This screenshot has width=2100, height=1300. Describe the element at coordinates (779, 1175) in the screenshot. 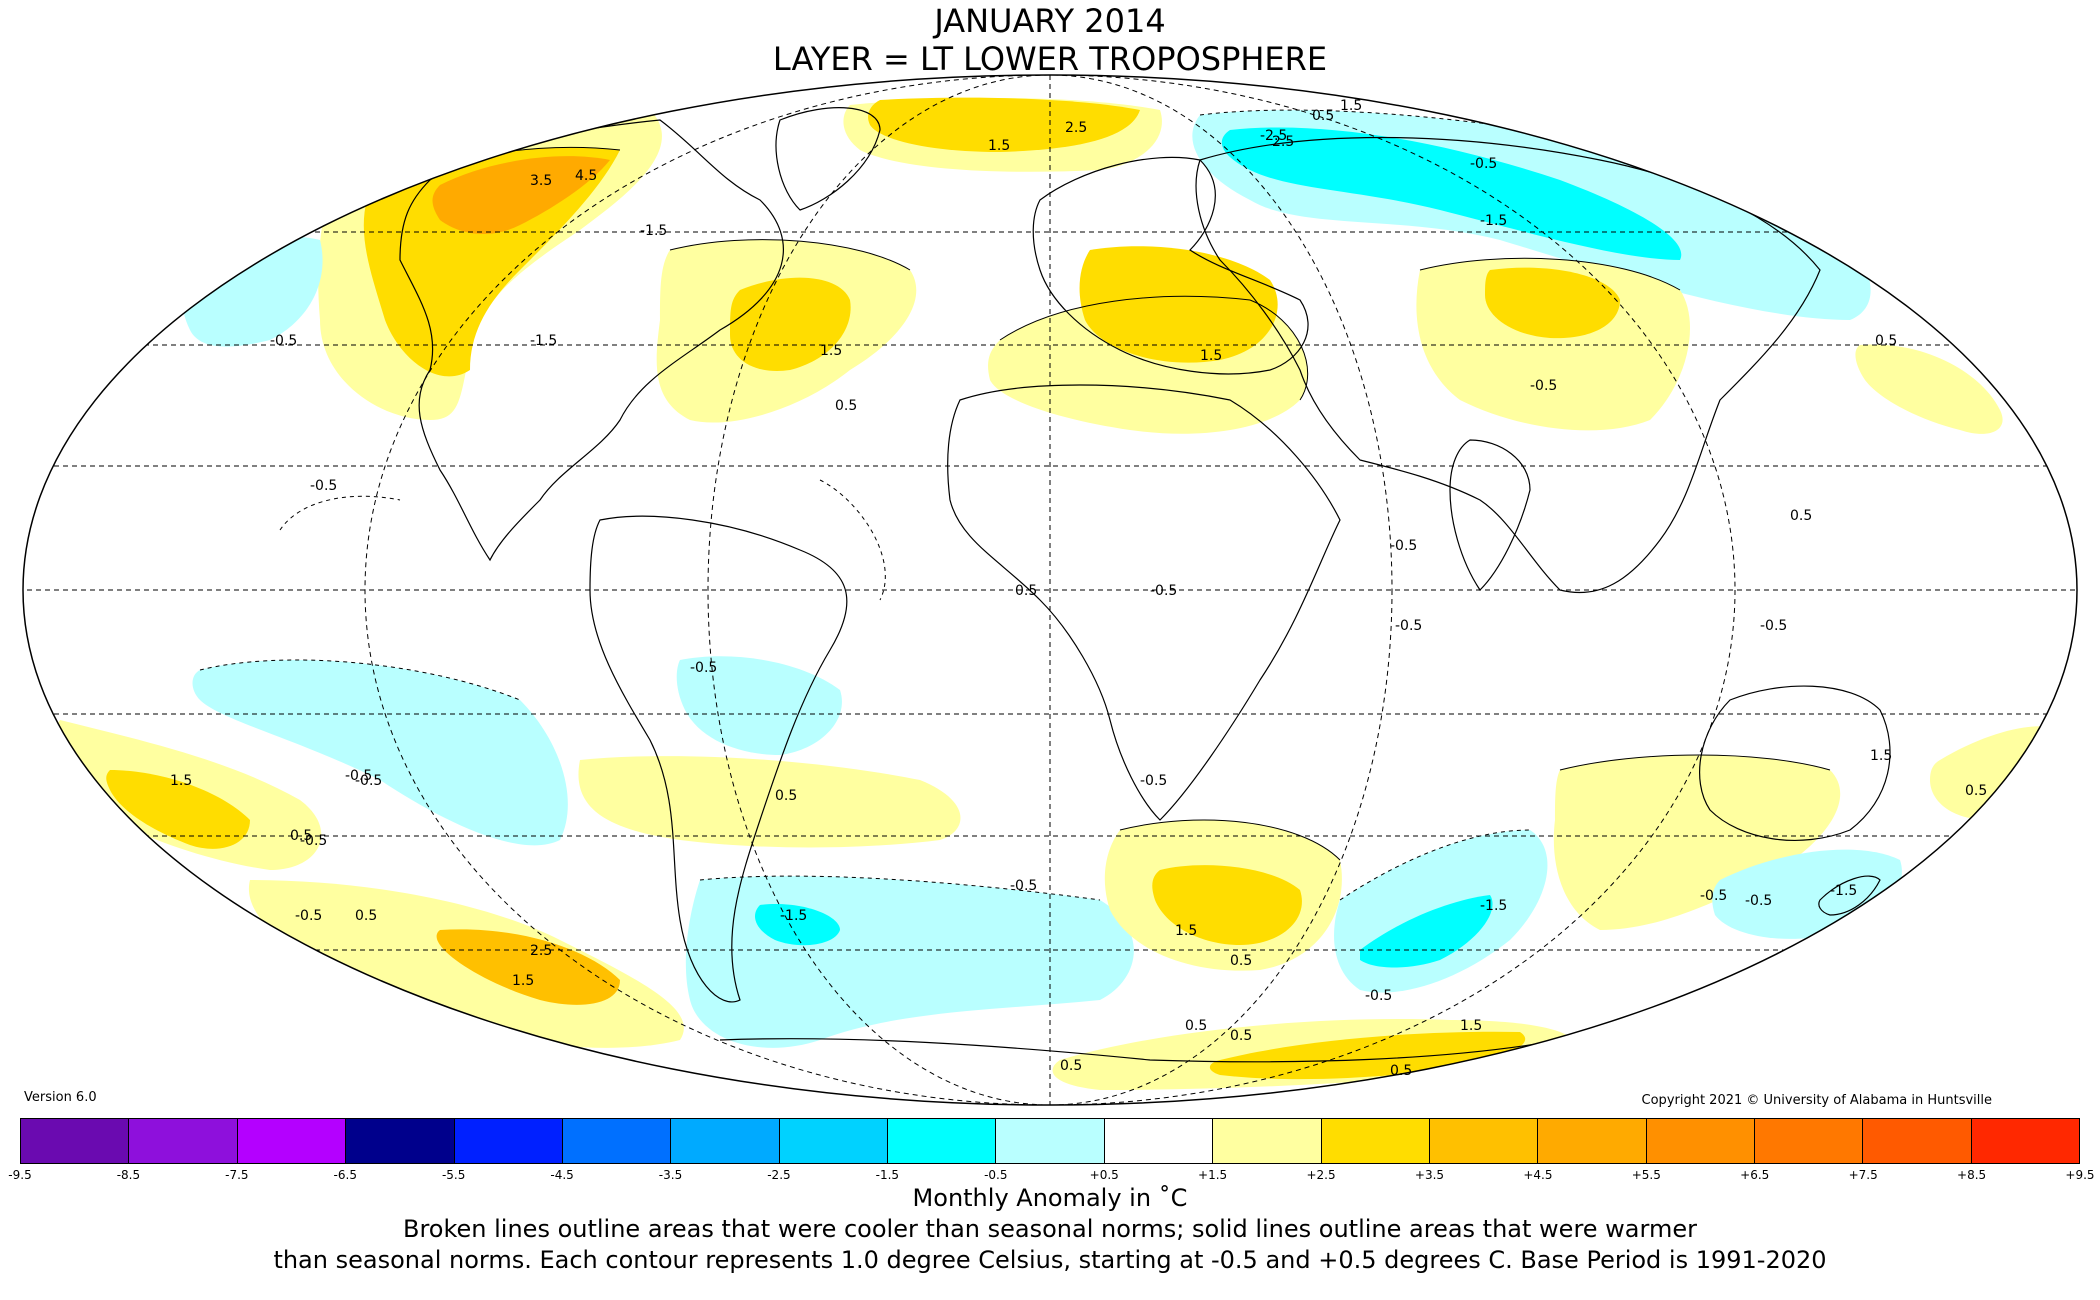

I see `color-scale-tick-label: -2.5` at that location.